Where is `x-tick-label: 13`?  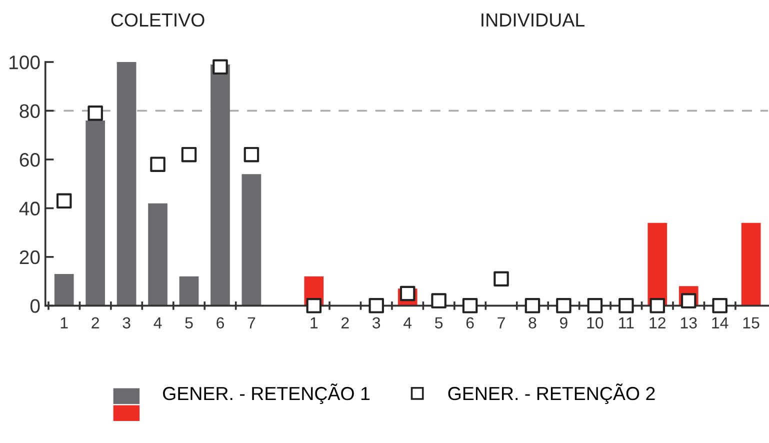 x-tick-label: 13 is located at coordinates (688, 323).